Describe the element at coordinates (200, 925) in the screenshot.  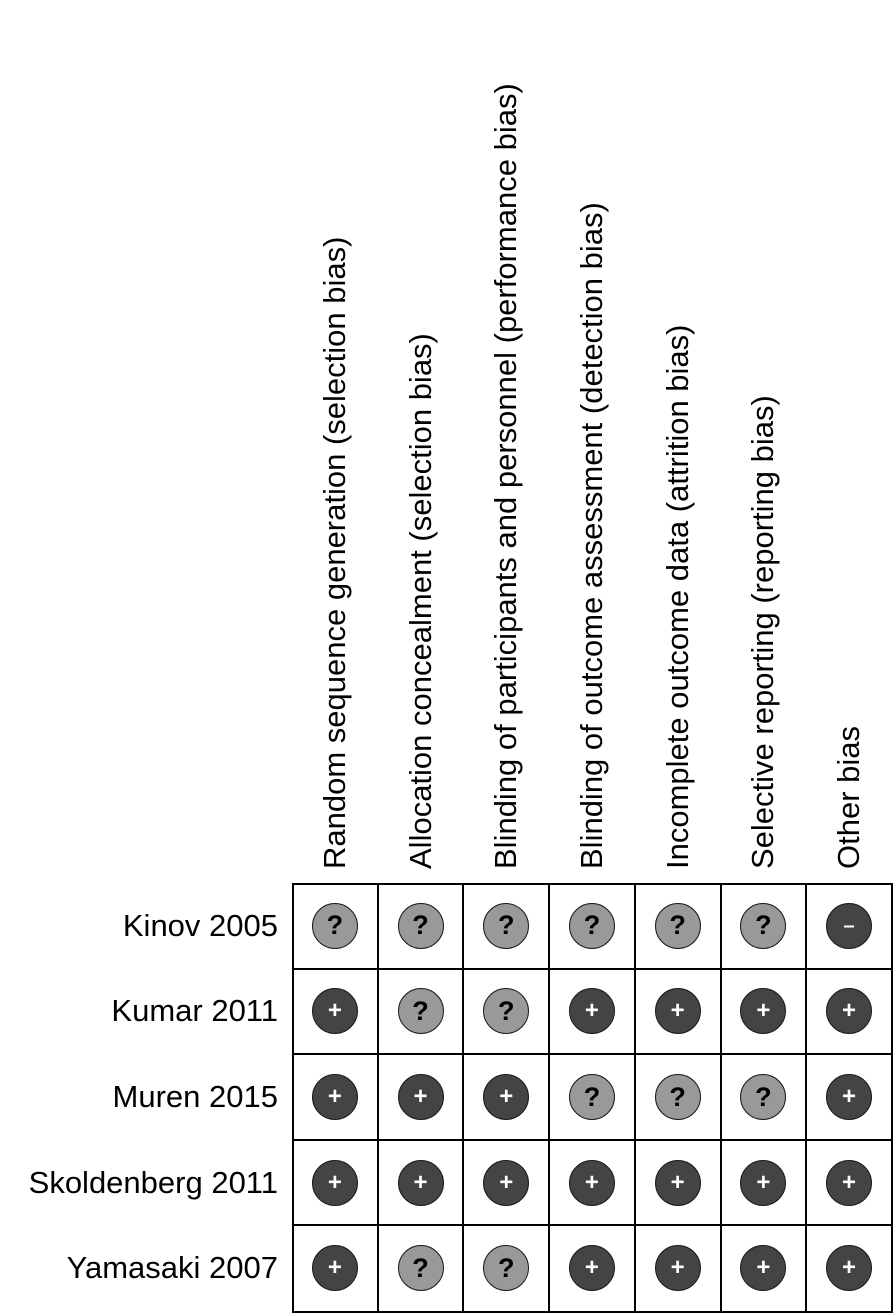
I see `study-label: Kinov 2005` at that location.